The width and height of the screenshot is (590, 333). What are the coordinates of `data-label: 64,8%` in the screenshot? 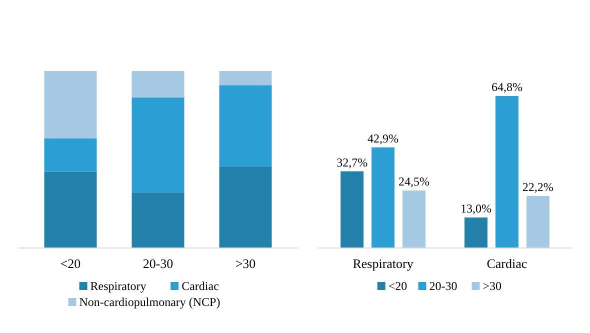 It's located at (506, 87).